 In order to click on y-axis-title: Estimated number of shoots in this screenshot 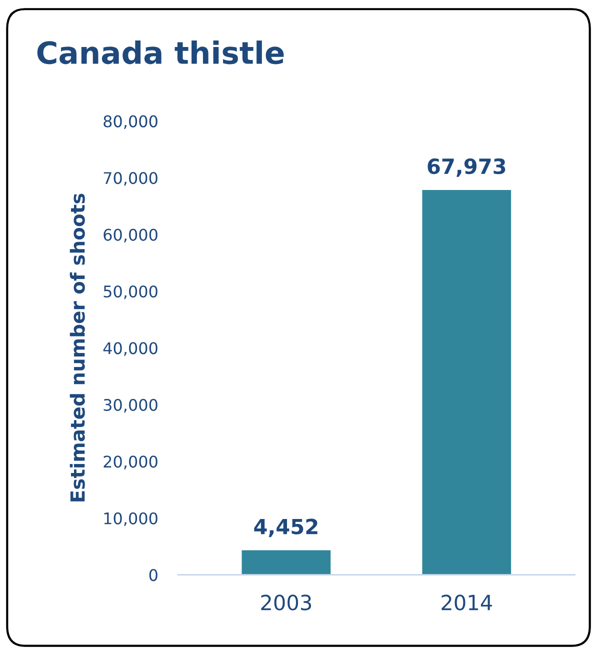, I will do `click(77, 348)`.